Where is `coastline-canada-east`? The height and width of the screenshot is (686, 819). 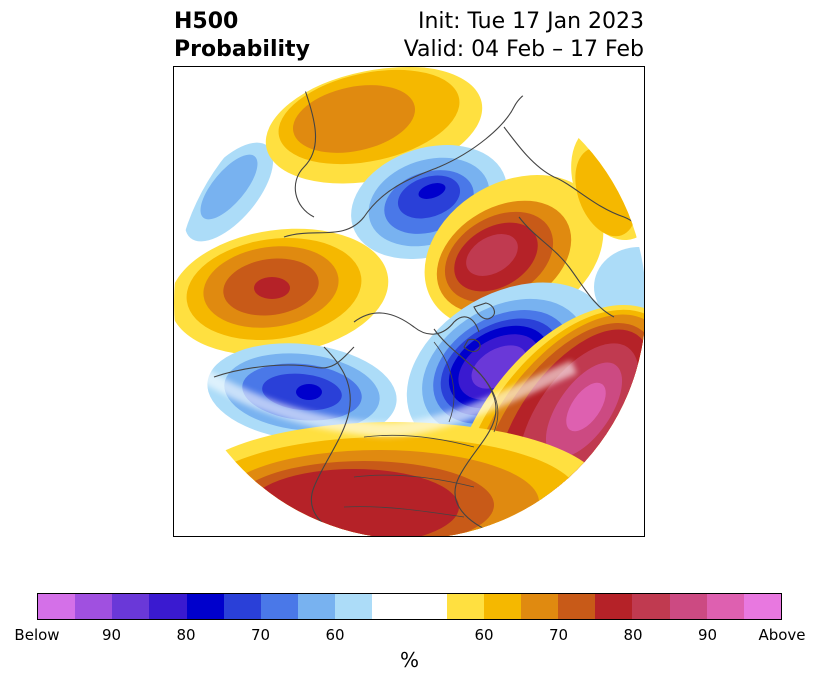
coastline-canada-east is located at coordinates (469, 432).